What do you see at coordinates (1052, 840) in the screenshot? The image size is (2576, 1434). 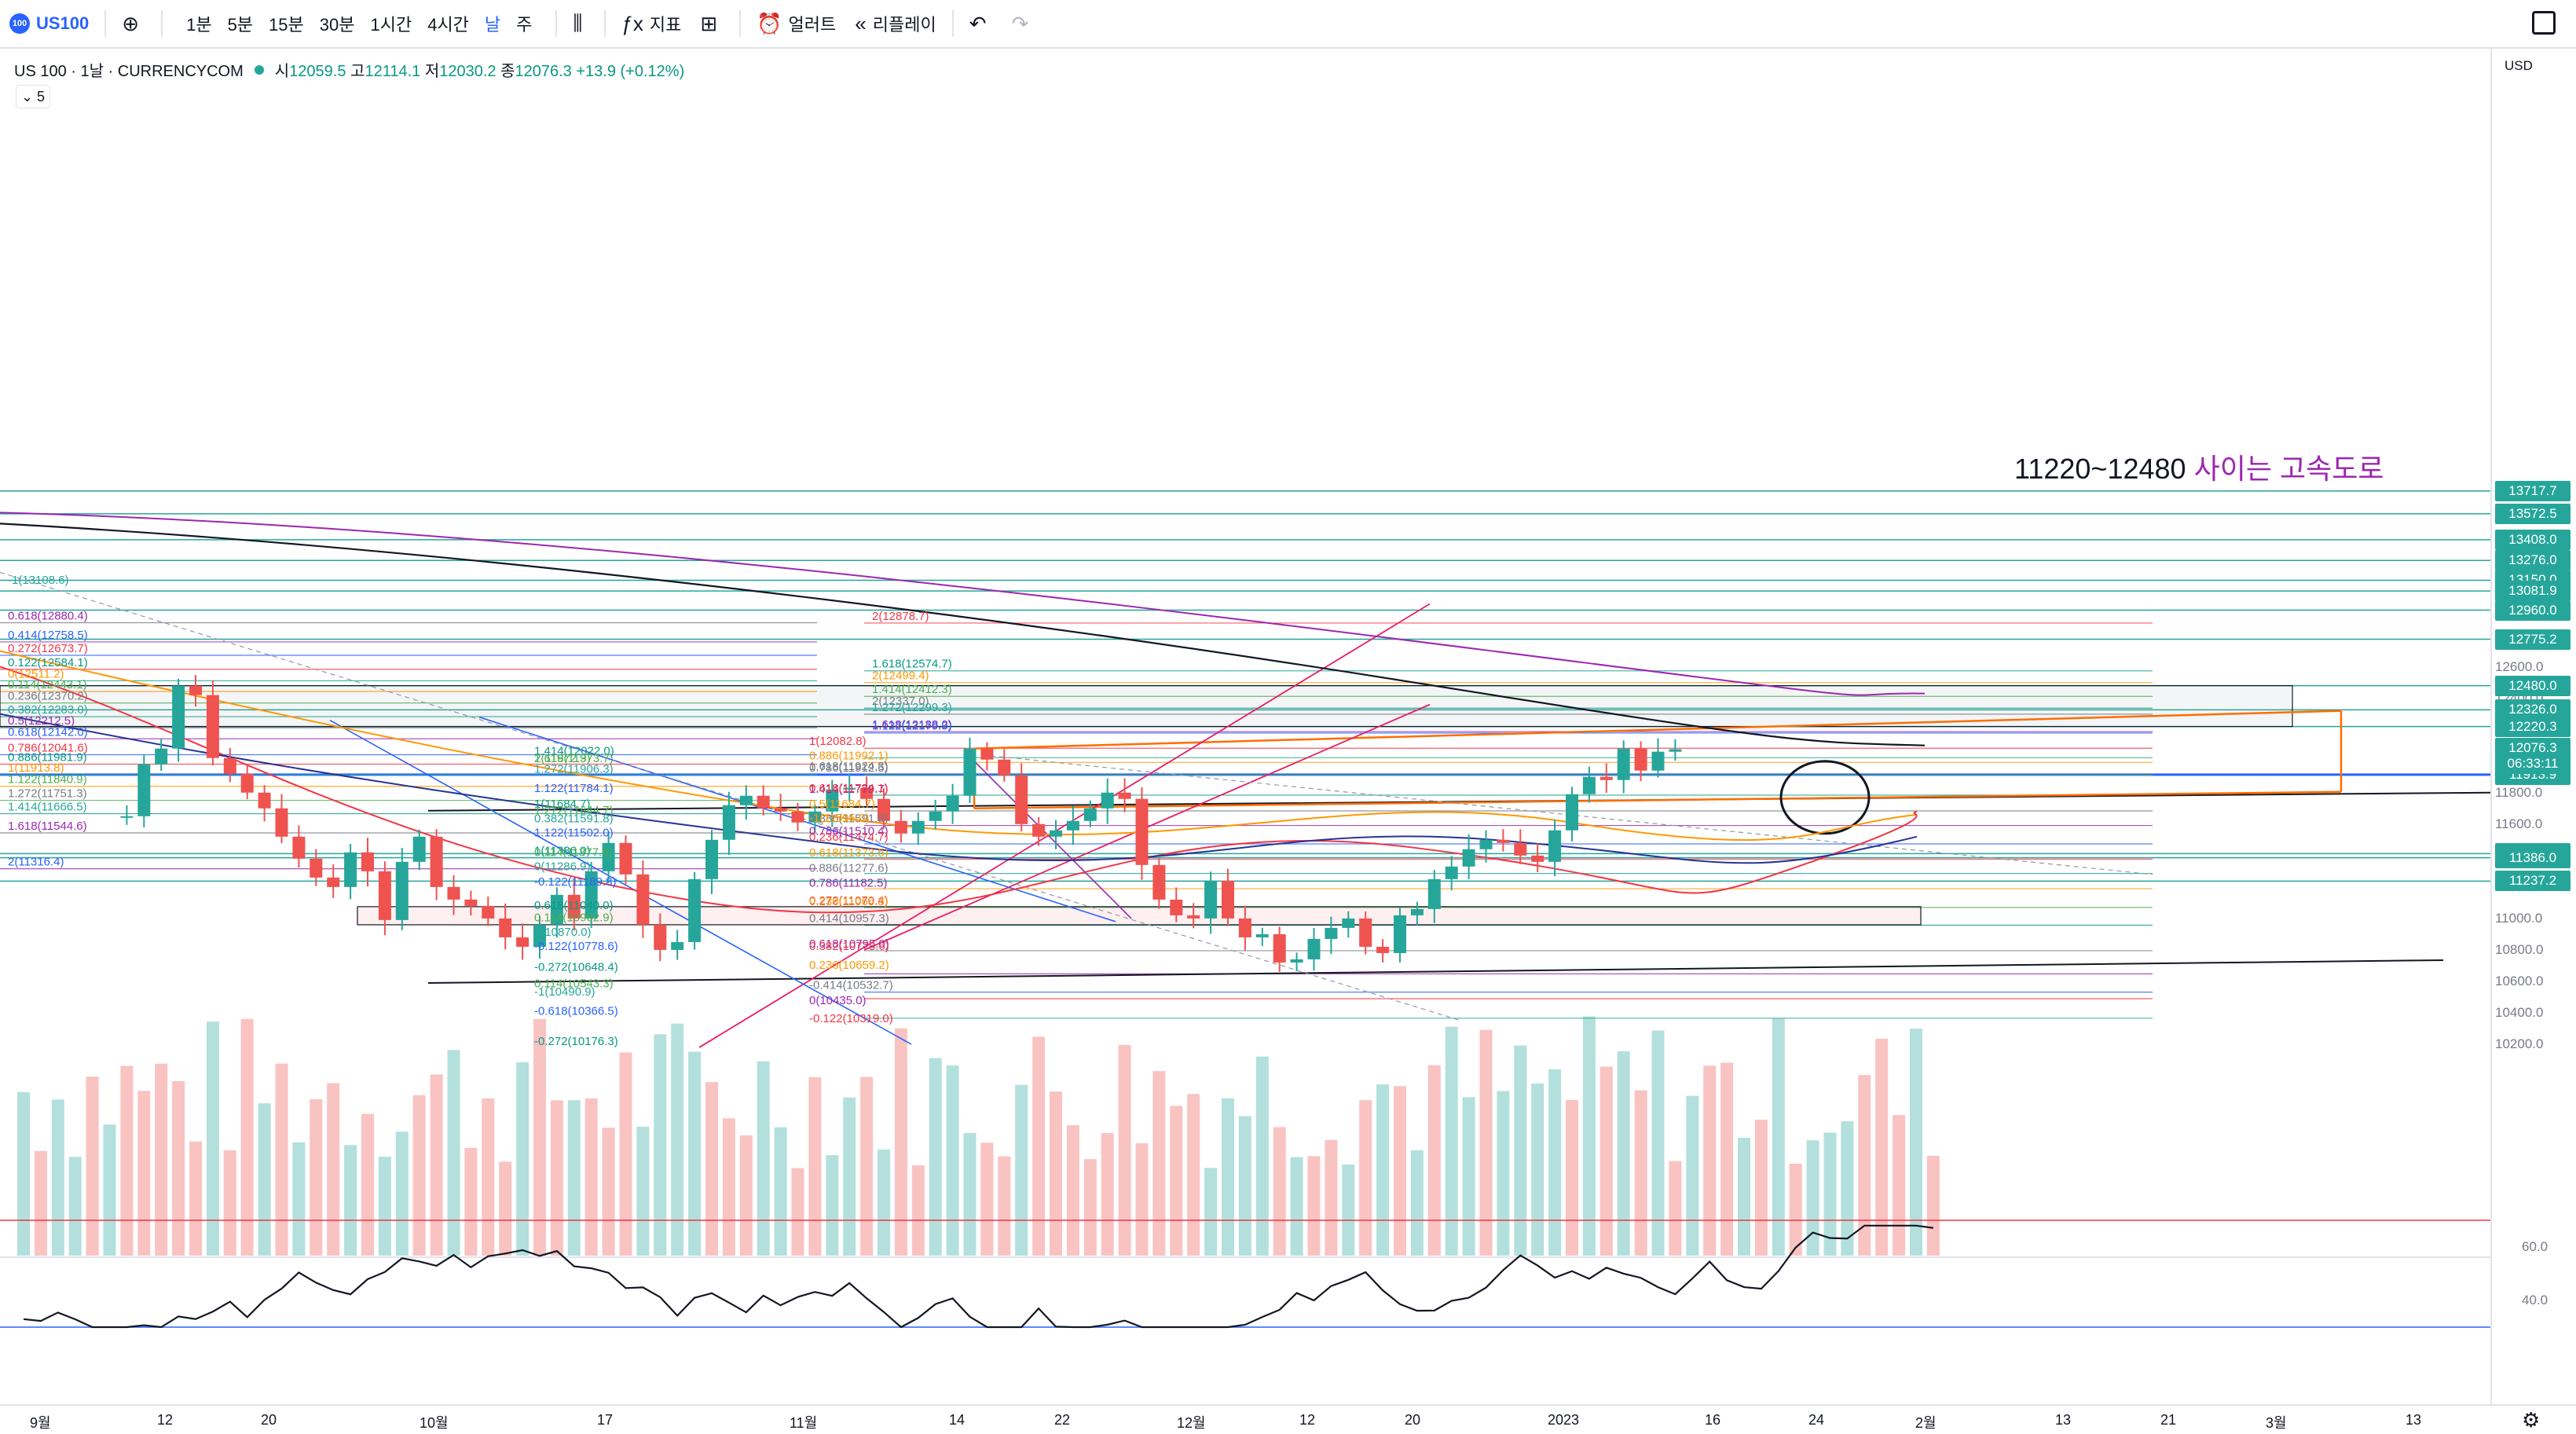 I see `trendline-purple` at bounding box center [1052, 840].